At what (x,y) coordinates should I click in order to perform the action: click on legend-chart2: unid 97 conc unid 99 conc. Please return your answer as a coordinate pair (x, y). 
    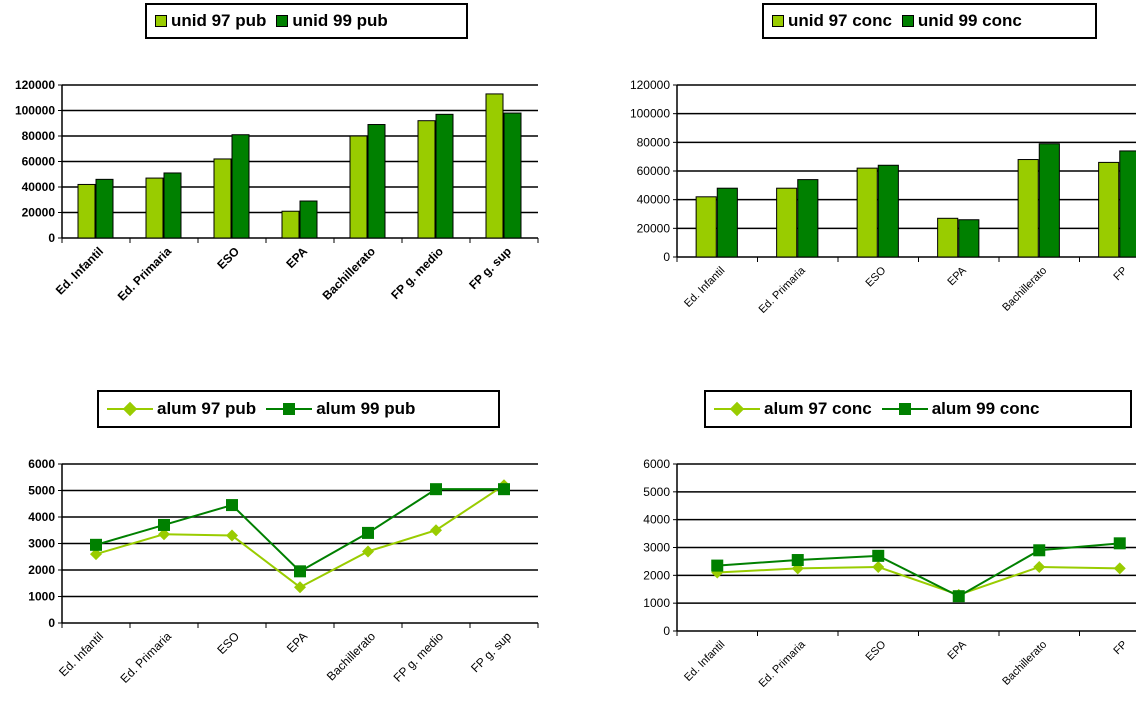
    Looking at the image, I should click on (929, 21).